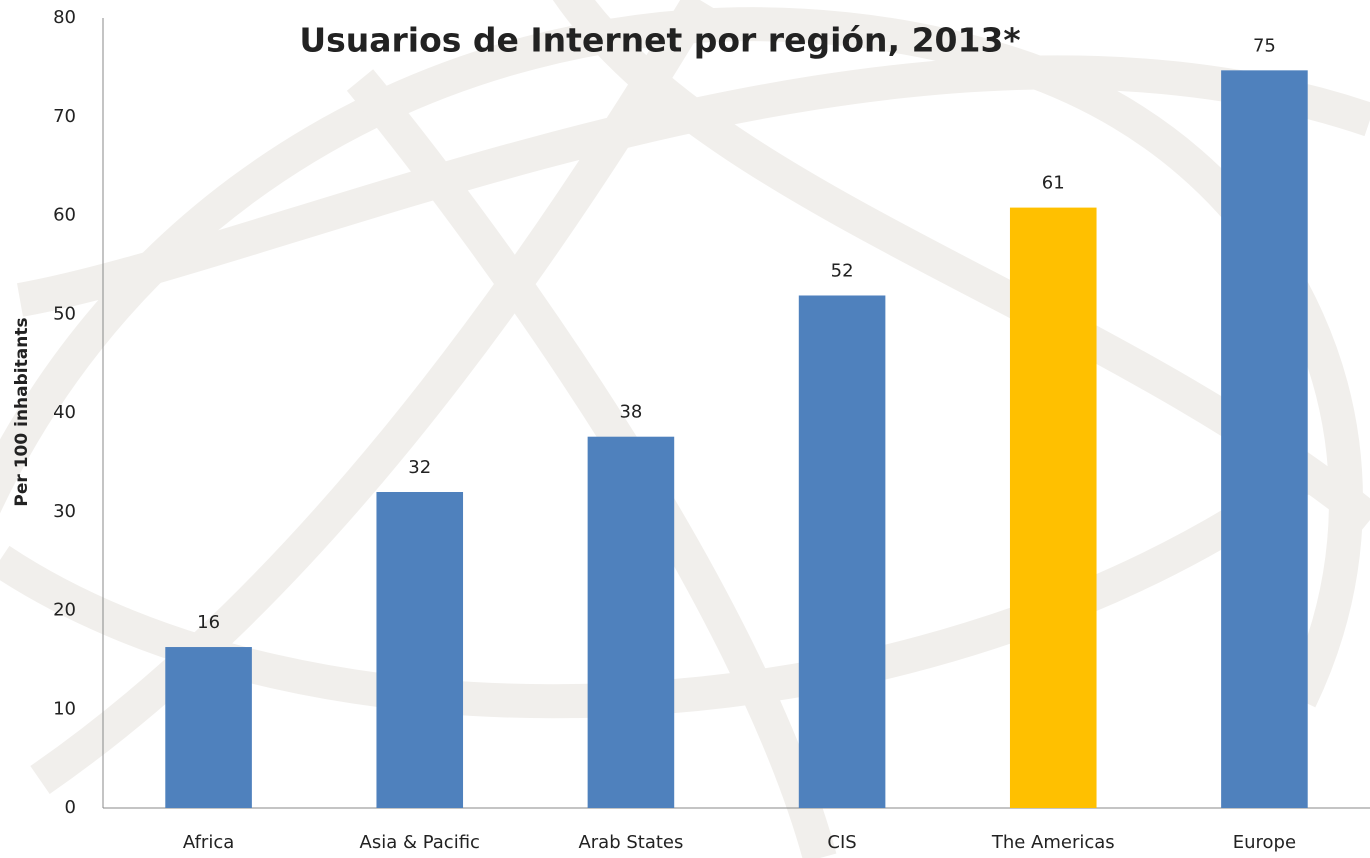  What do you see at coordinates (64, 313) in the screenshot?
I see `y-tick-label: 50` at bounding box center [64, 313].